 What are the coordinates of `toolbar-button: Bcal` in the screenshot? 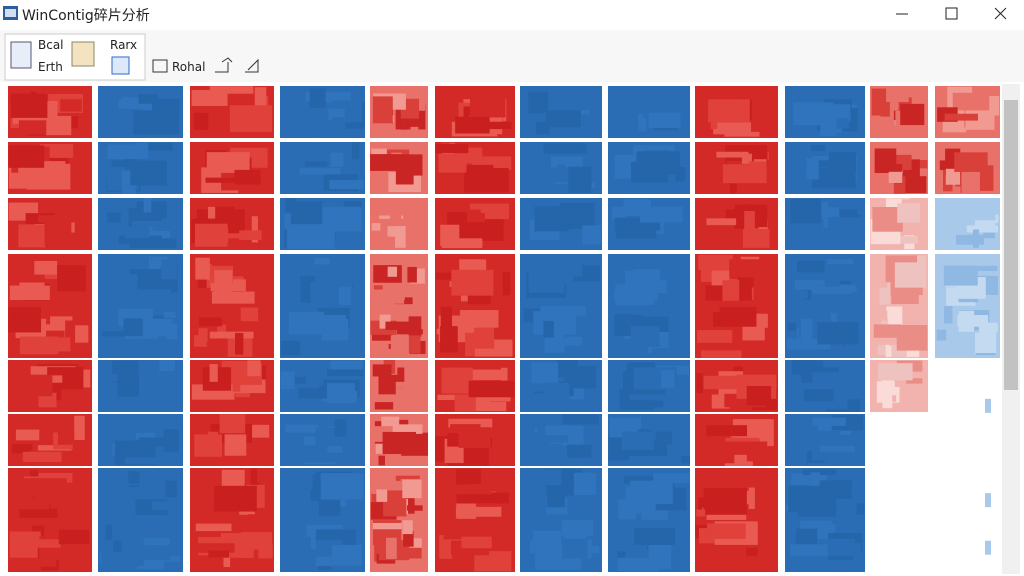 It's located at (51, 45).